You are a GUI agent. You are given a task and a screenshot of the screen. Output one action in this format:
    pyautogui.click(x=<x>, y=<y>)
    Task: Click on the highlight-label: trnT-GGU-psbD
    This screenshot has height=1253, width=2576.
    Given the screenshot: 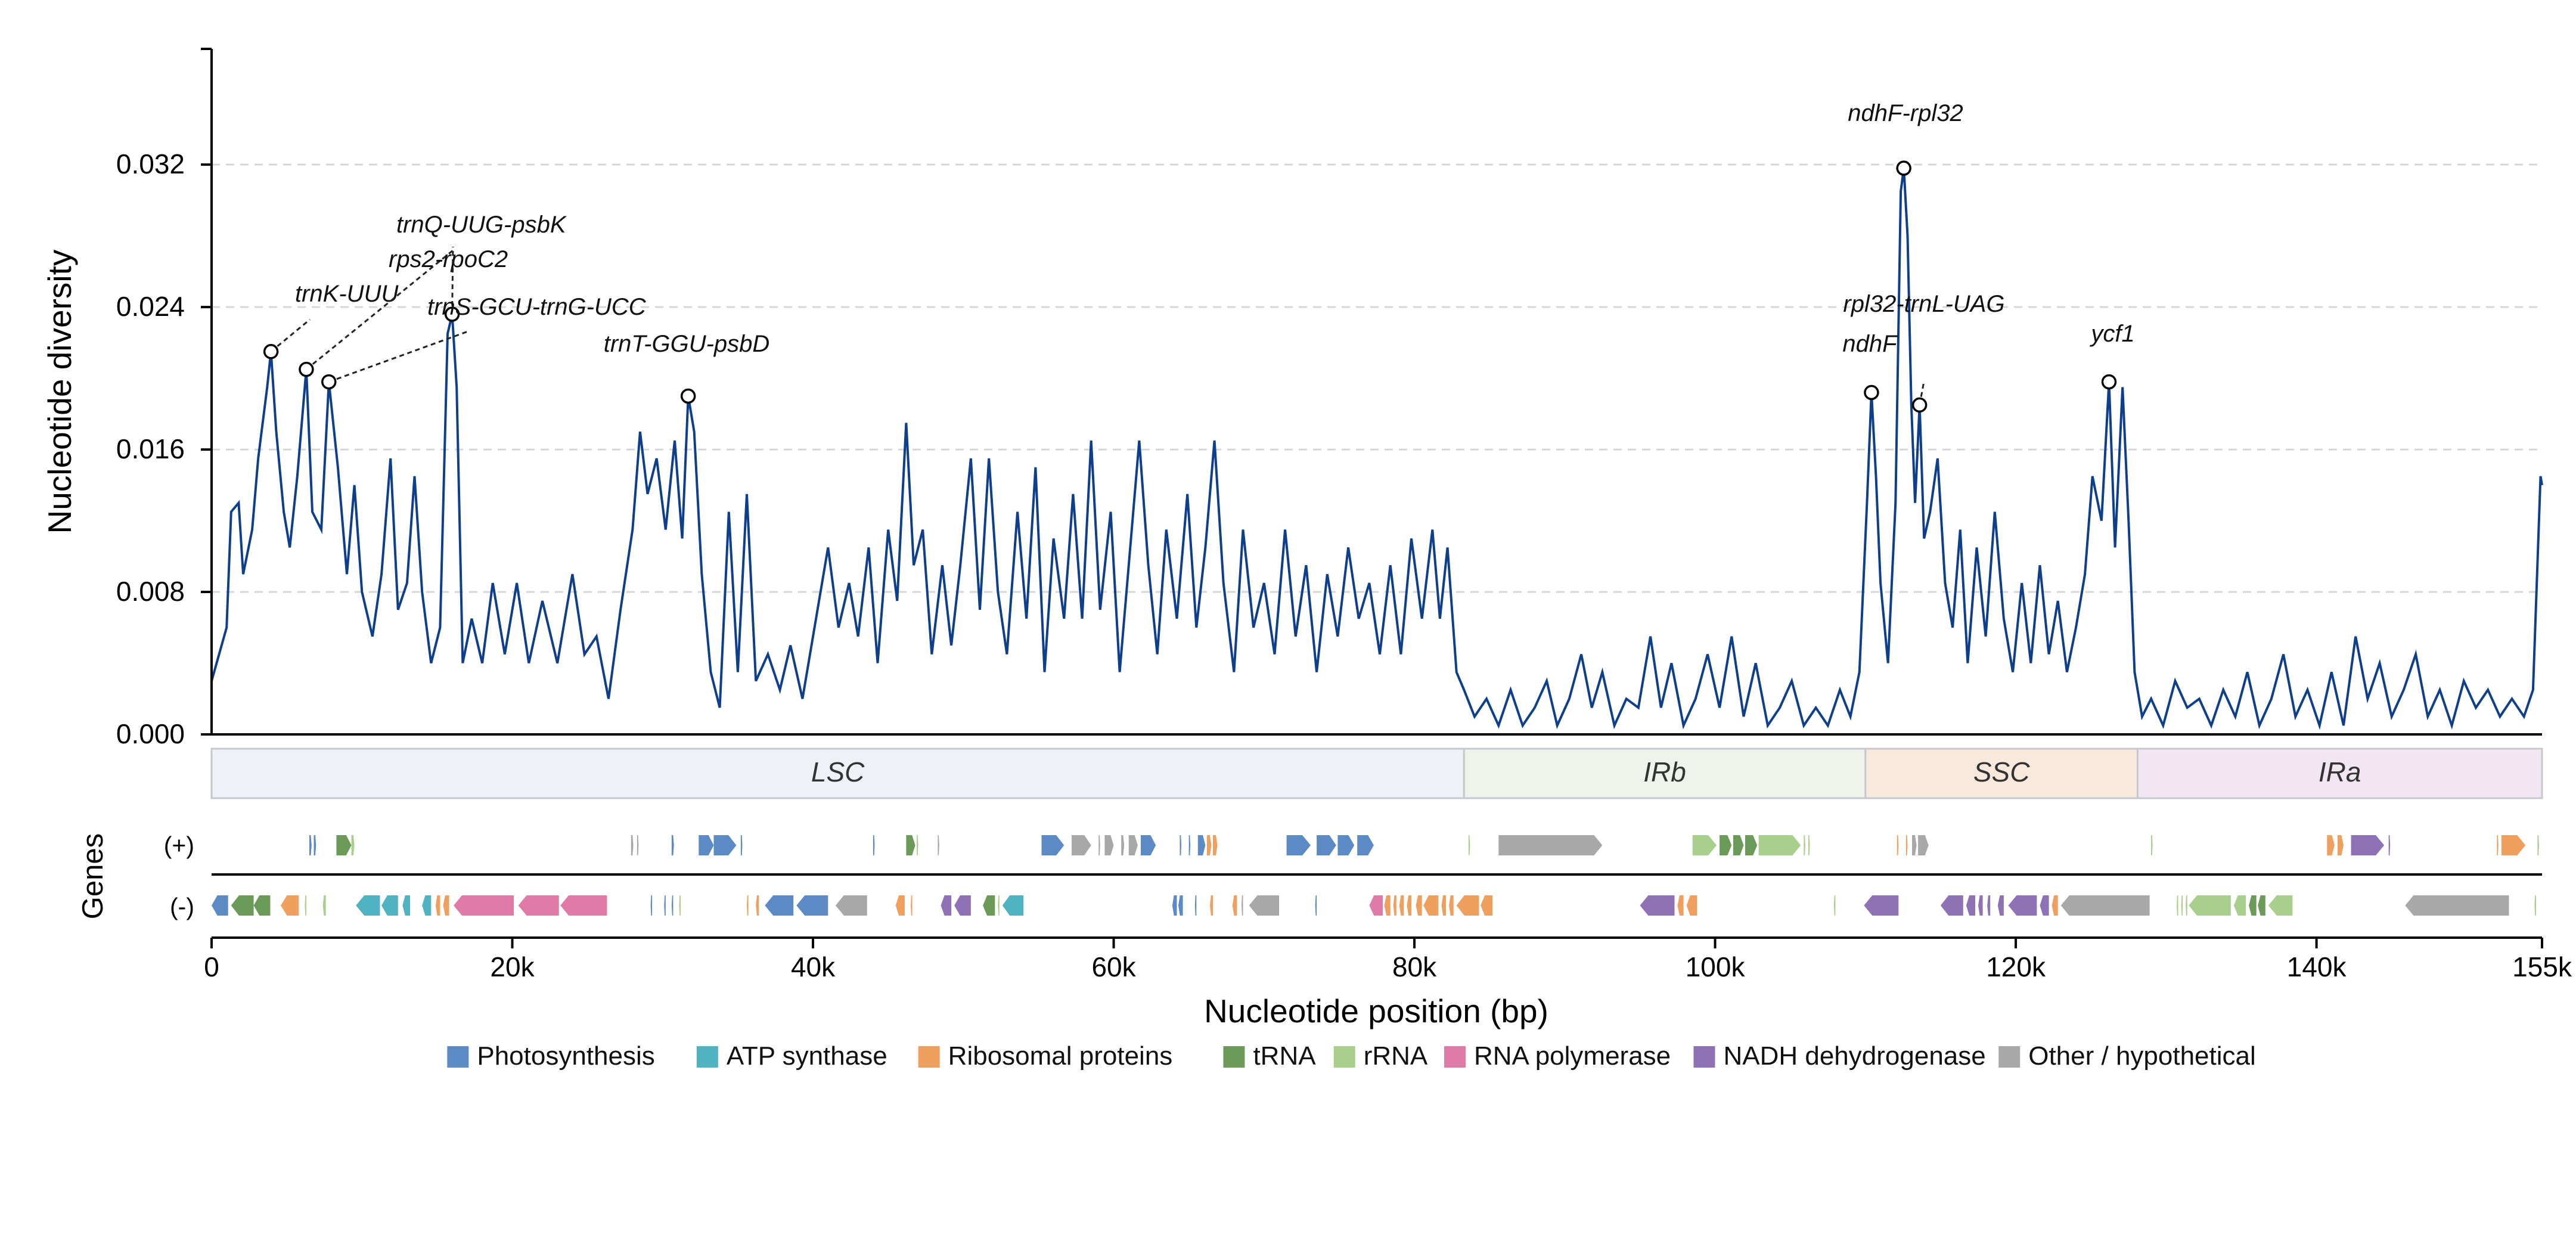 What is the action you would take?
    pyautogui.click(x=687, y=344)
    